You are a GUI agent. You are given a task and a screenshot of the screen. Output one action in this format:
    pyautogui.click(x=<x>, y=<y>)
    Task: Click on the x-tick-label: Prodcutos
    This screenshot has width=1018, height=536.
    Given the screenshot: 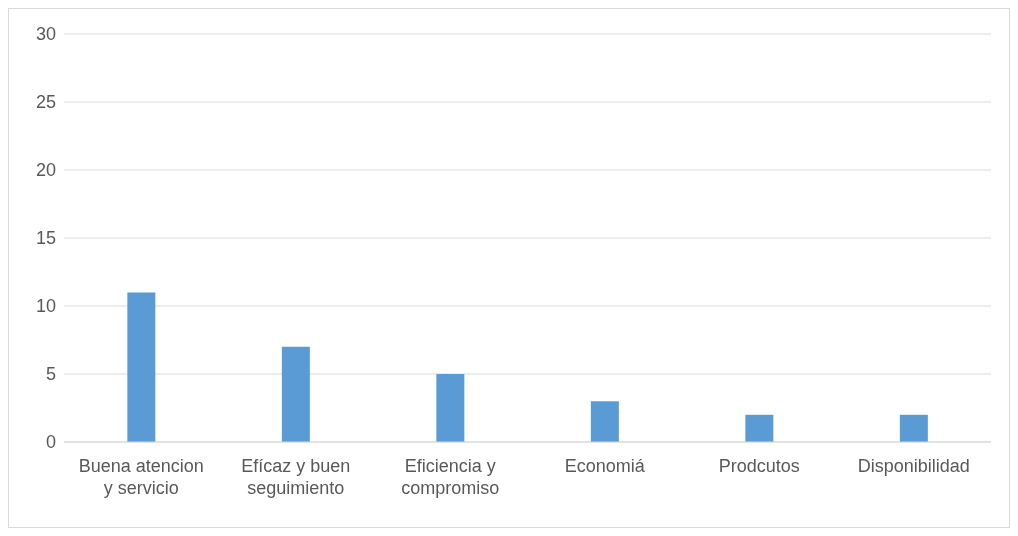 What is the action you would take?
    pyautogui.click(x=759, y=466)
    